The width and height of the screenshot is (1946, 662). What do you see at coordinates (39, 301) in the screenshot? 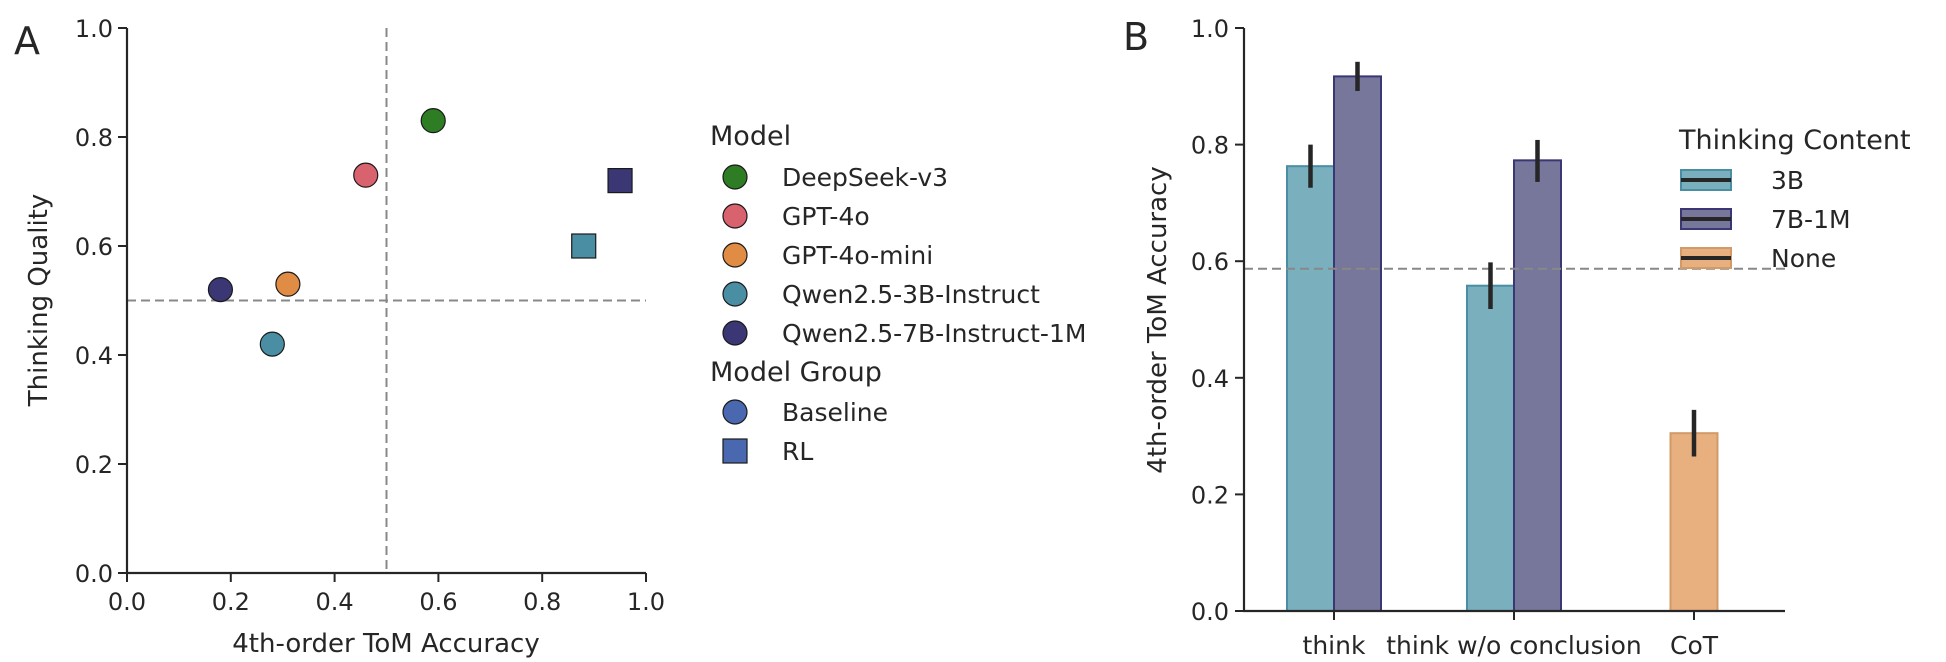
I see `y-axis-label: Thinking Quality` at bounding box center [39, 301].